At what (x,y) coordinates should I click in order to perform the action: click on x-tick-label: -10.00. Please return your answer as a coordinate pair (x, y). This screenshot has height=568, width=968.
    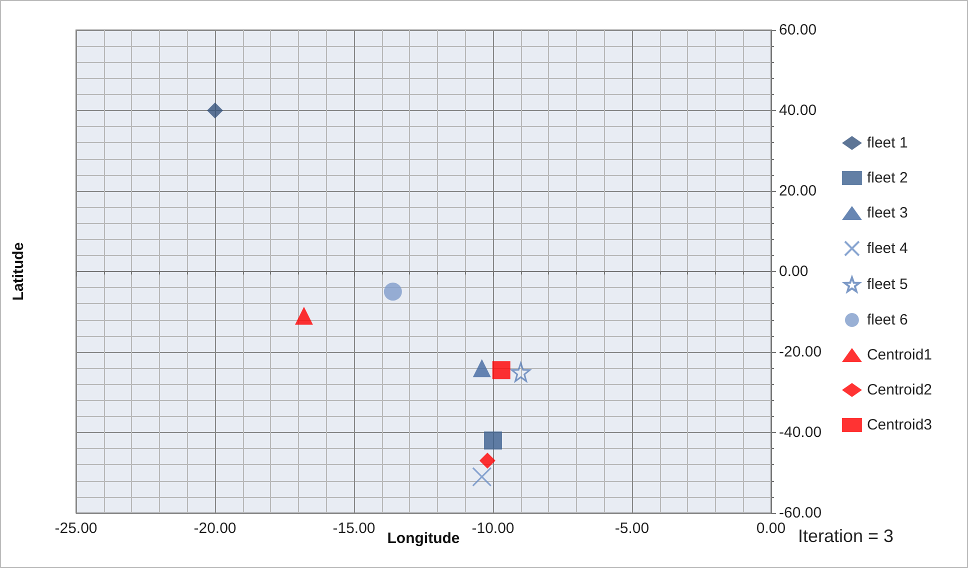
    Looking at the image, I should click on (493, 528).